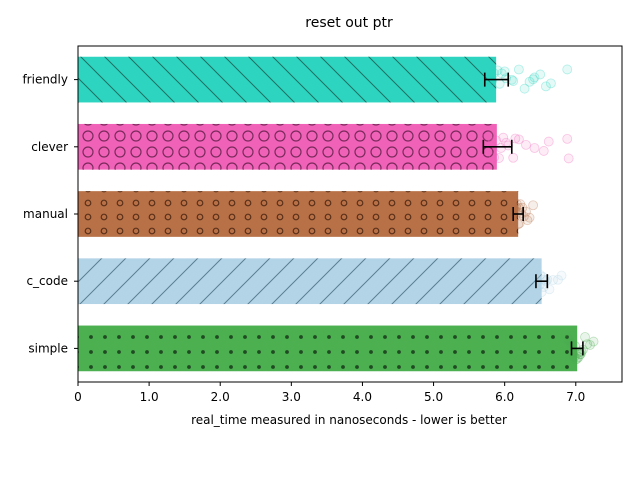 The height and width of the screenshot is (484, 640). I want to click on bar-hatch-c_code, so click(310, 281).